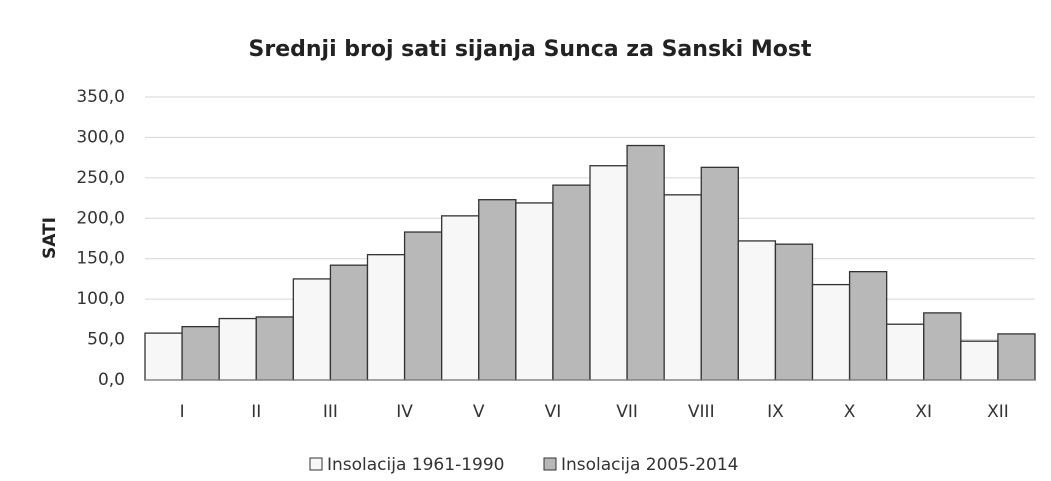  I want to click on y-tick-label: 100,0, so click(100, 299).